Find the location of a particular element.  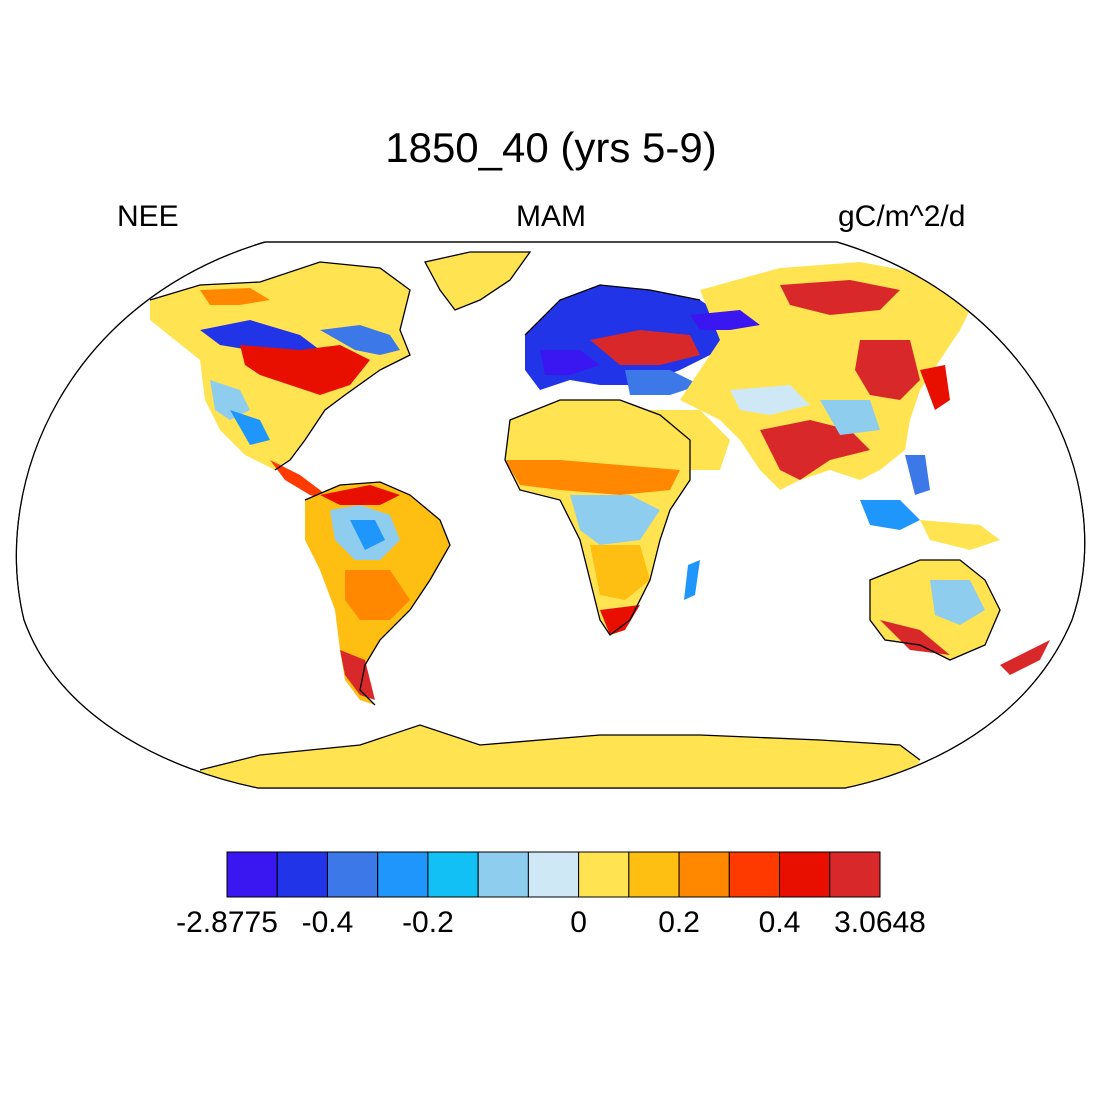

asia is located at coordinates (827, 376).